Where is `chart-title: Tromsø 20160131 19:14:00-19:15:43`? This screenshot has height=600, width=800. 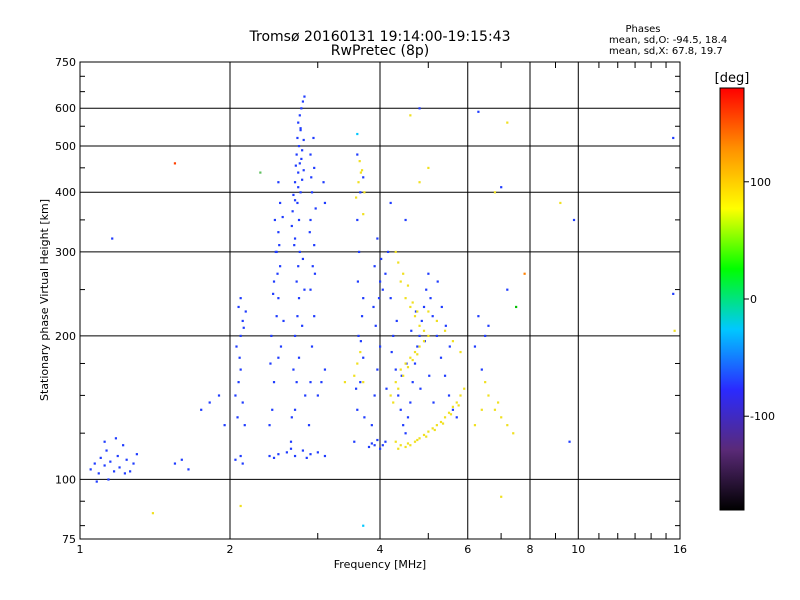
chart-title: Tromsø 20160131 19:14:00-19:15:43 is located at coordinates (380, 37).